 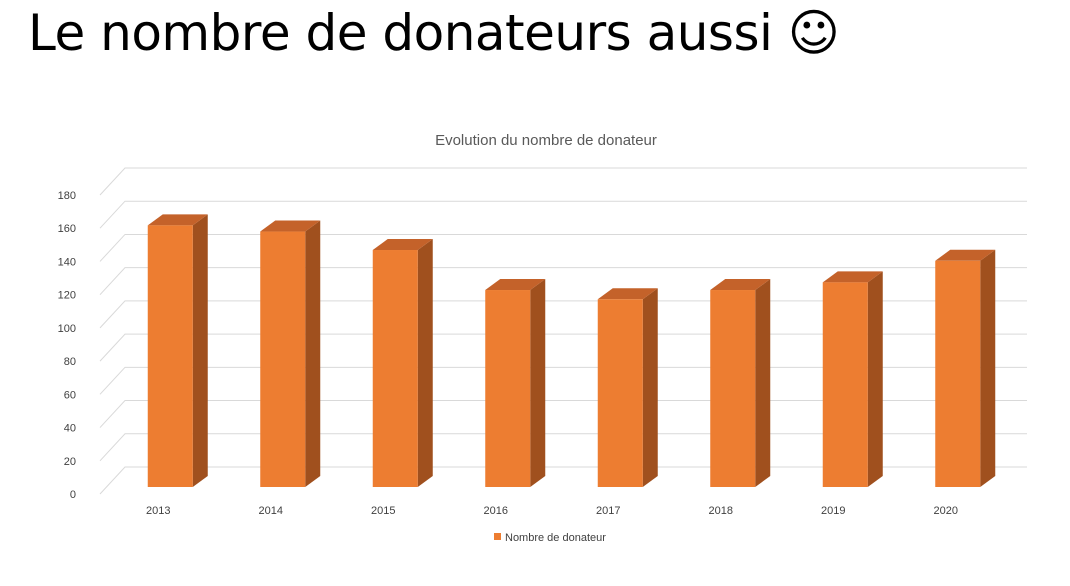 I want to click on y-tick-label: 60, so click(x=70, y=395).